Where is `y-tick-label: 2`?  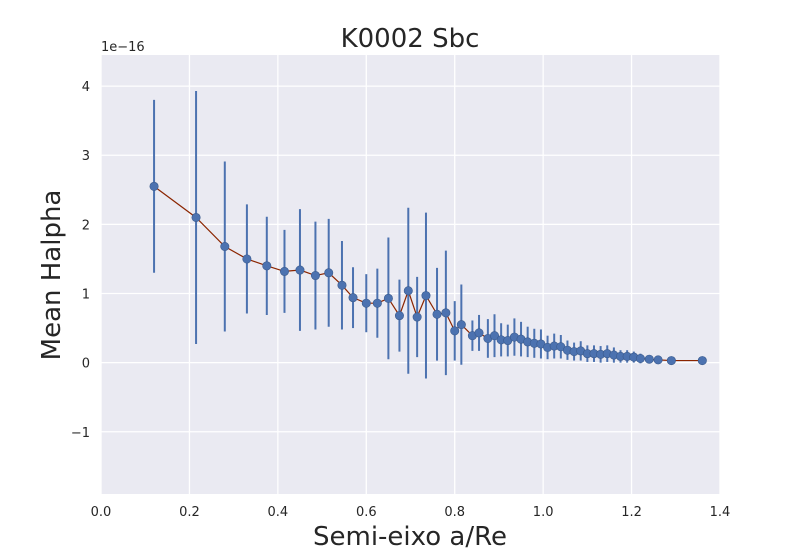 y-tick-label: 2 is located at coordinates (86, 225).